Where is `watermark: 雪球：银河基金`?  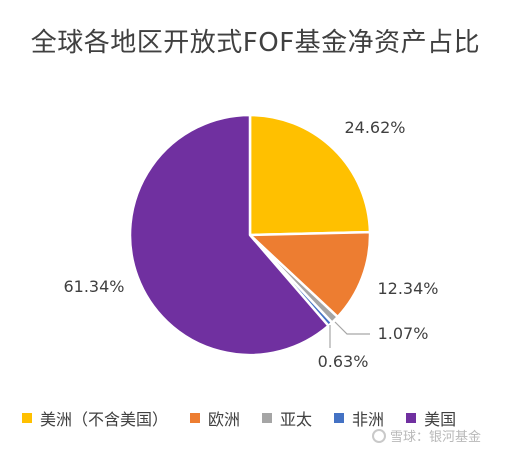
watermark: 雪球：银河基金 is located at coordinates (426, 435).